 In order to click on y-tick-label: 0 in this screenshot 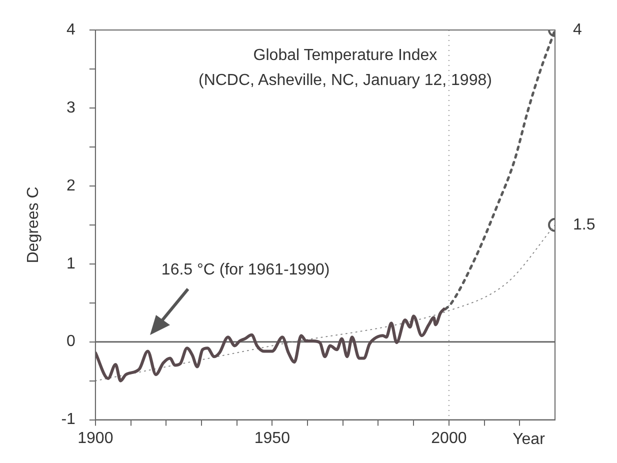, I will do `click(71, 341)`.